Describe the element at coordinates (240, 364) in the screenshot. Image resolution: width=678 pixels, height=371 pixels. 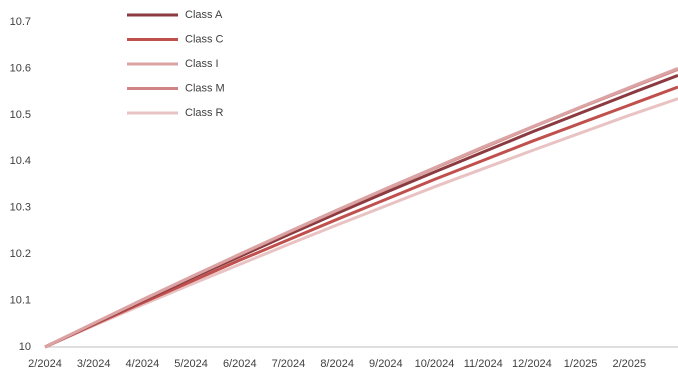
I see `x-tick-label: 6/2024` at that location.